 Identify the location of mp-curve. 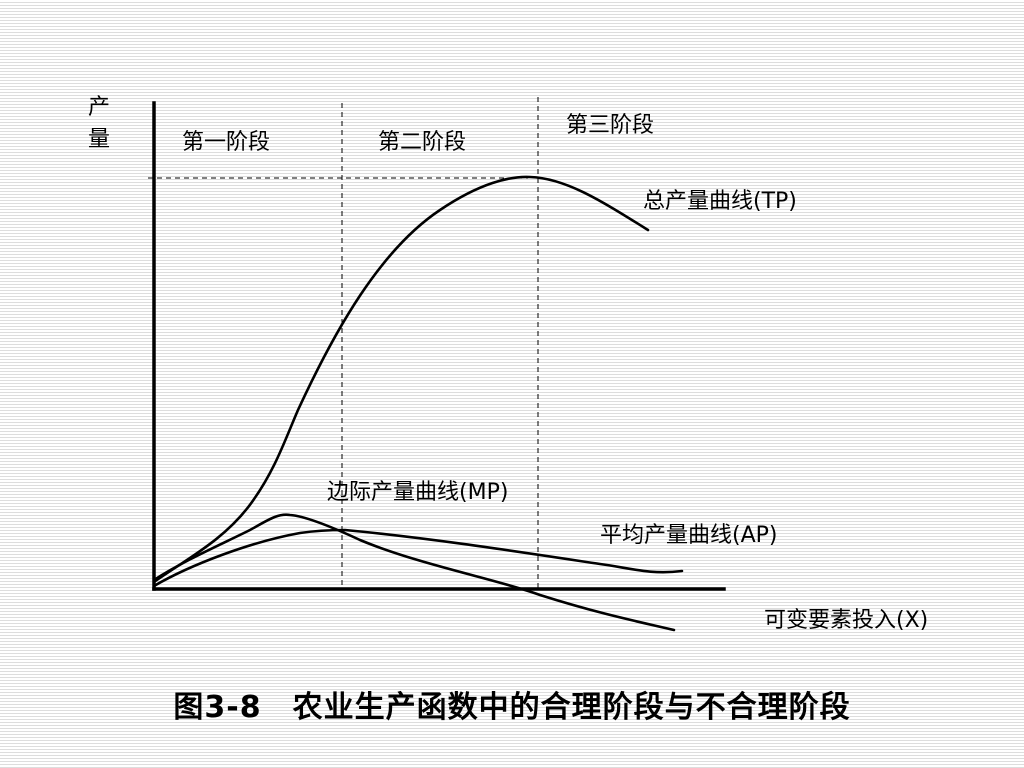
(414, 572).